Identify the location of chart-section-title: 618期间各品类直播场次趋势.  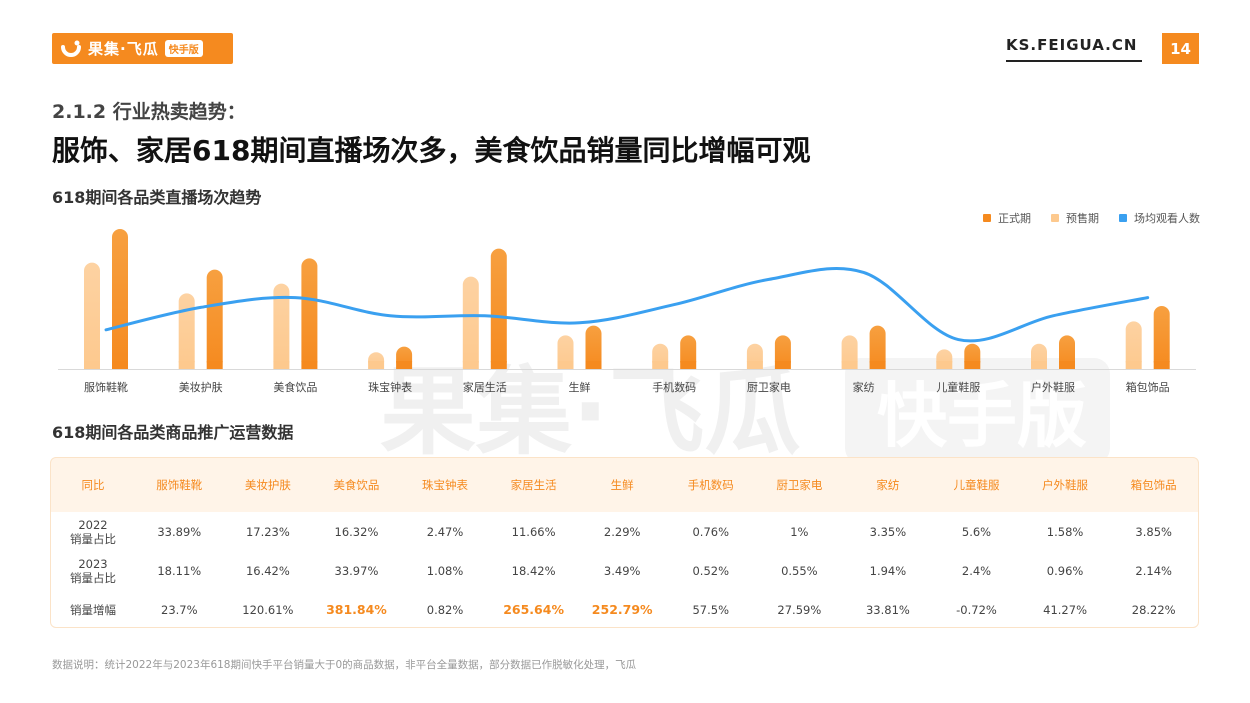
(157, 197).